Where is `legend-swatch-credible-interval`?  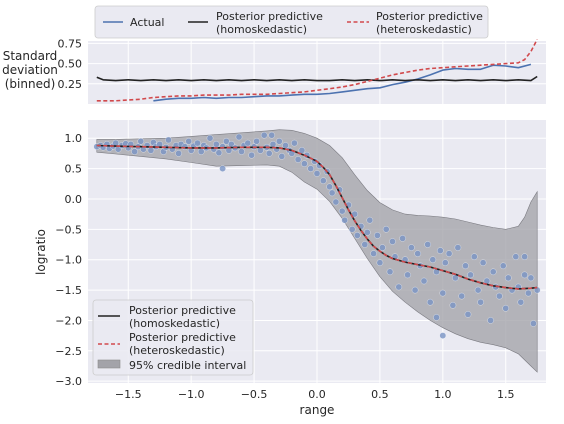 legend-swatch-credible-interval is located at coordinates (109, 364).